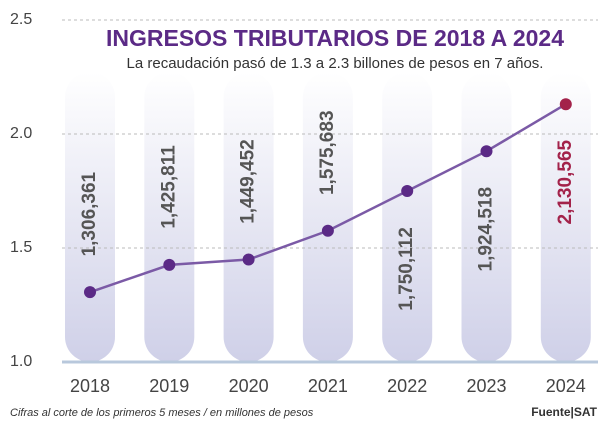  Describe the element at coordinates (327, 152) in the screenshot. I see `data-label: 1,575,683` at that location.